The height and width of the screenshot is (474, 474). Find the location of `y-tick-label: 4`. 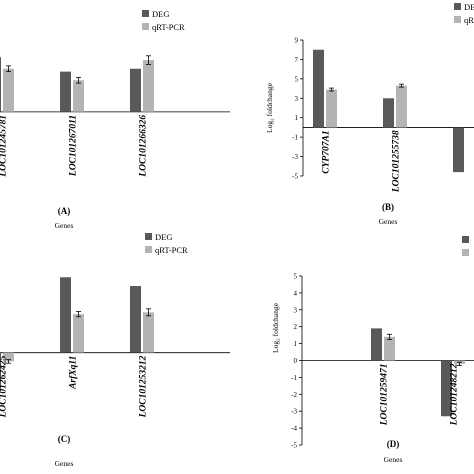

y-tick-label: 4 is located at coordinates (296, 293).